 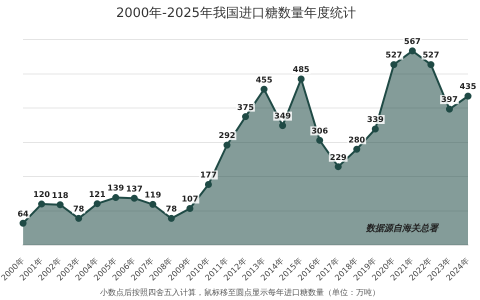 What do you see at coordinates (301, 69) in the screenshot?
I see `data-label: 485` at bounding box center [301, 69].